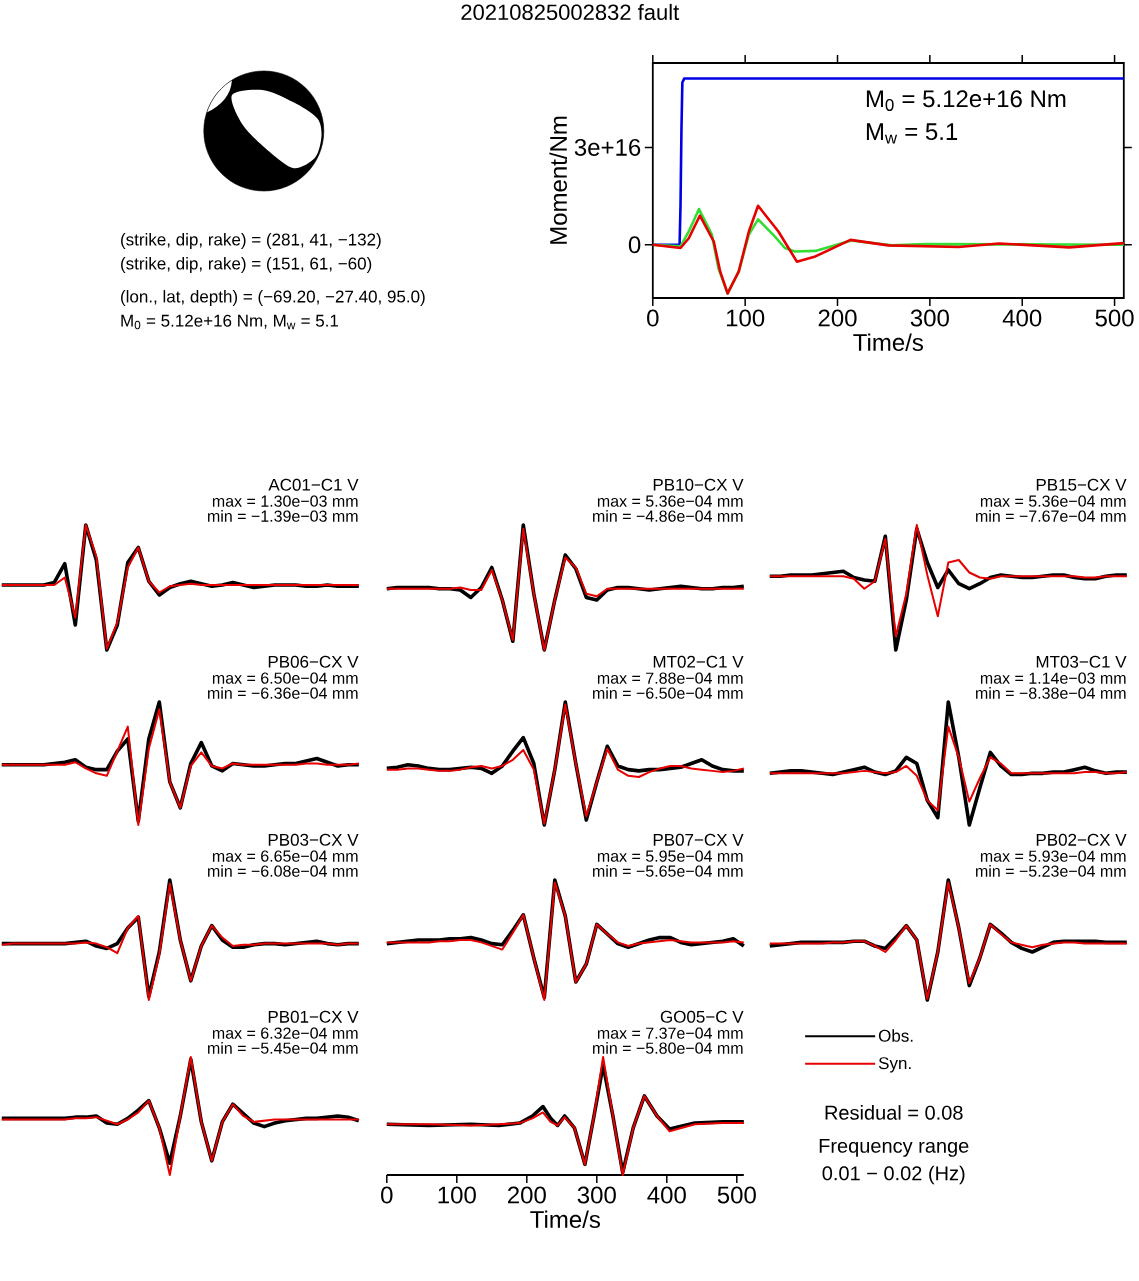 This screenshot has width=1139, height=1281. What do you see at coordinates (251, 241) in the screenshot?
I see `text: (strike, dip, rake) = (281, 41, −132)` at bounding box center [251, 241].